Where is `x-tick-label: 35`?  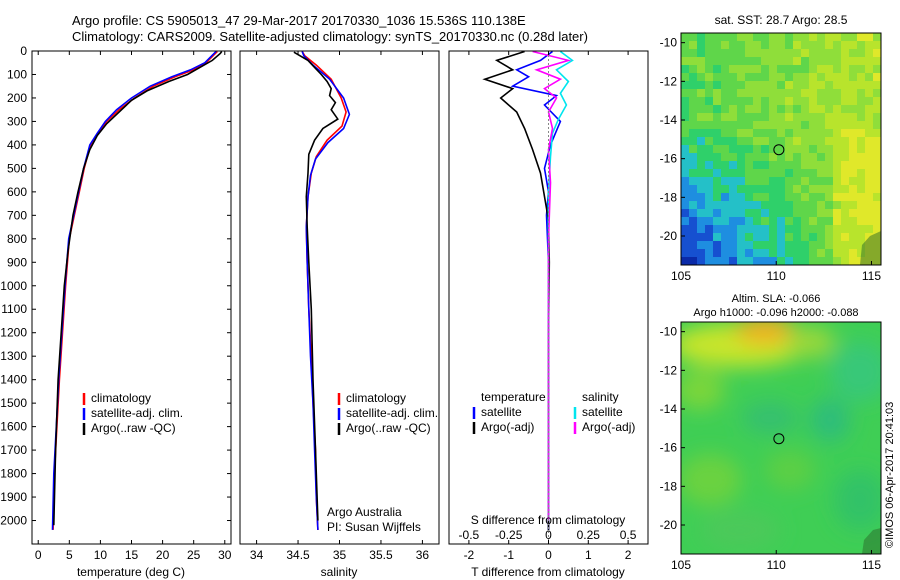
x-tick-label: 35 is located at coordinates (340, 555).